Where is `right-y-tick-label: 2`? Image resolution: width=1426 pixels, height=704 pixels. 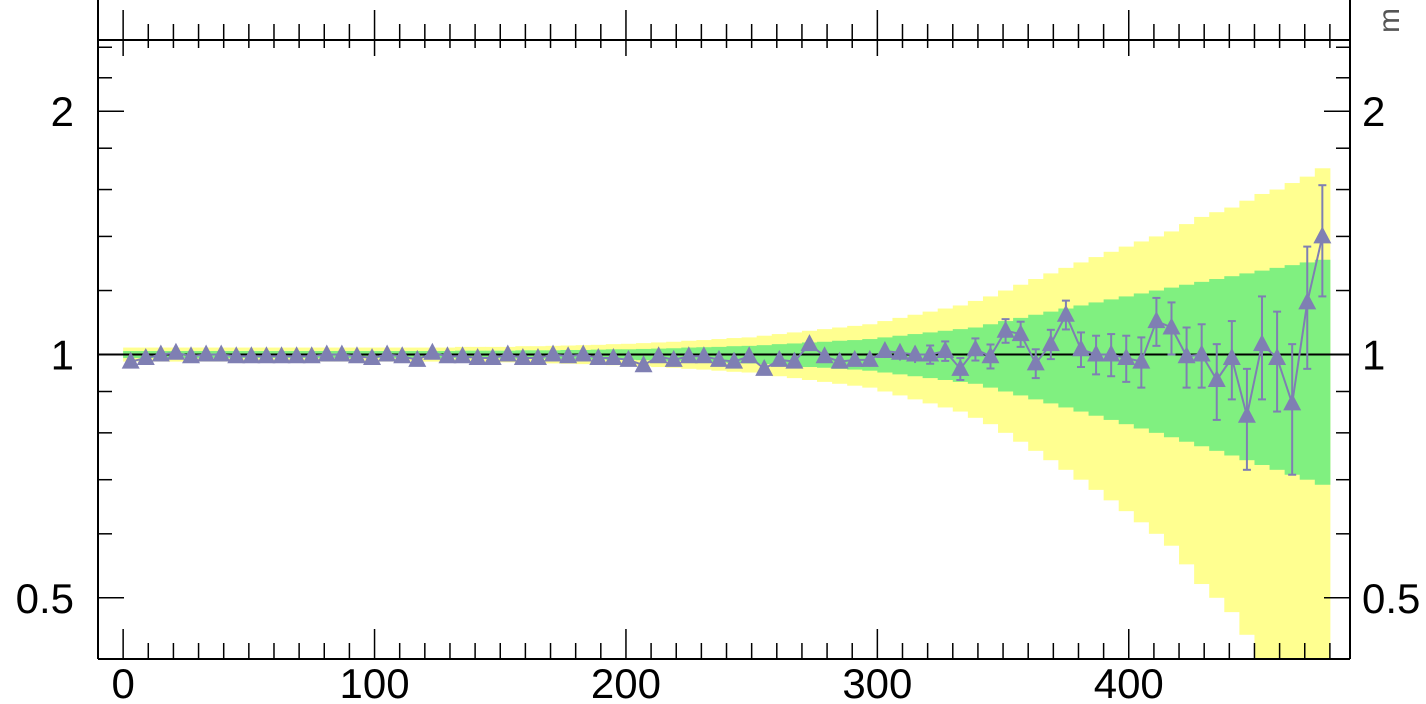 right-y-tick-label: 2 is located at coordinates (1373, 111).